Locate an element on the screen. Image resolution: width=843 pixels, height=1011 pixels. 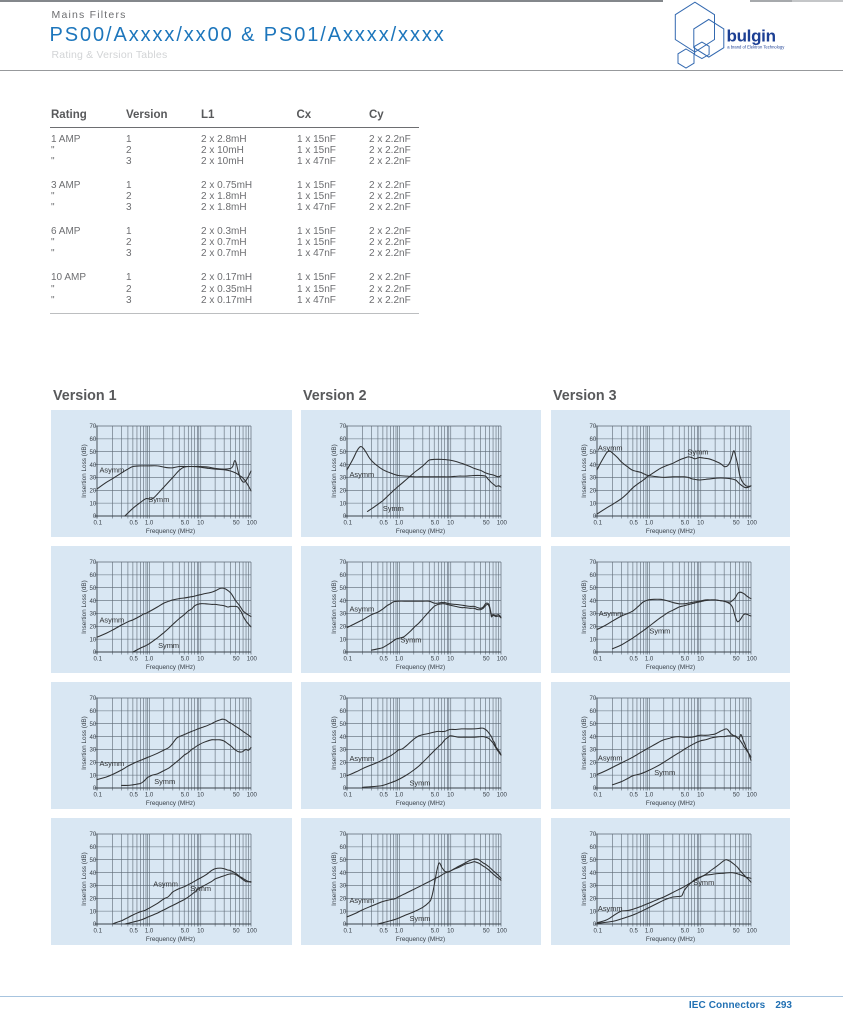
svg-text: a brand of Elektron Technology is located at coordinates (756, 47).